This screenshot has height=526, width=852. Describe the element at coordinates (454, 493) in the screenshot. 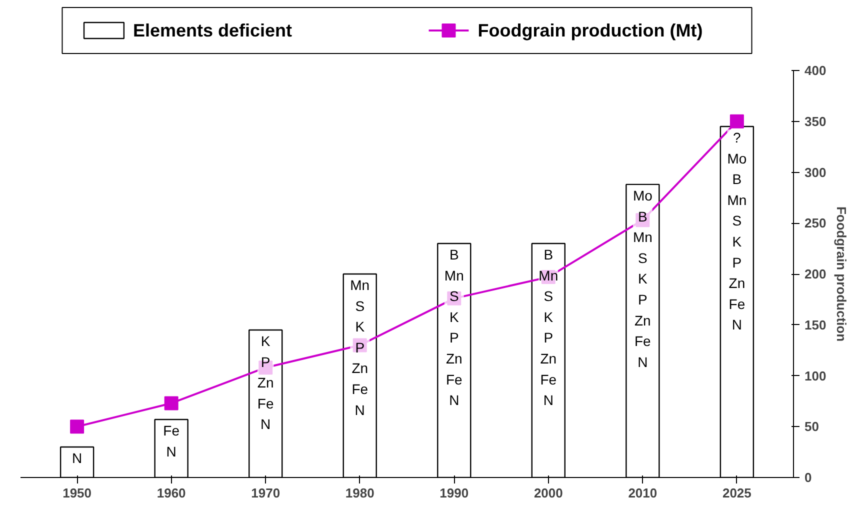

I see `x-tick-label: 1990` at that location.